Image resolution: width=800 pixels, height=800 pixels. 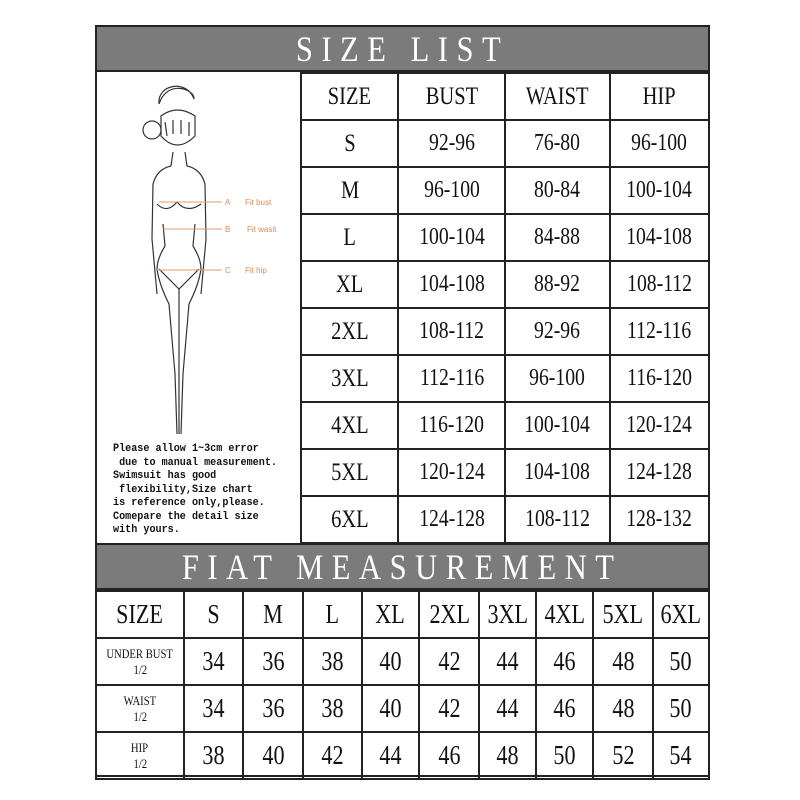 I want to click on measurement-cell-text: 54, so click(x=681, y=755).